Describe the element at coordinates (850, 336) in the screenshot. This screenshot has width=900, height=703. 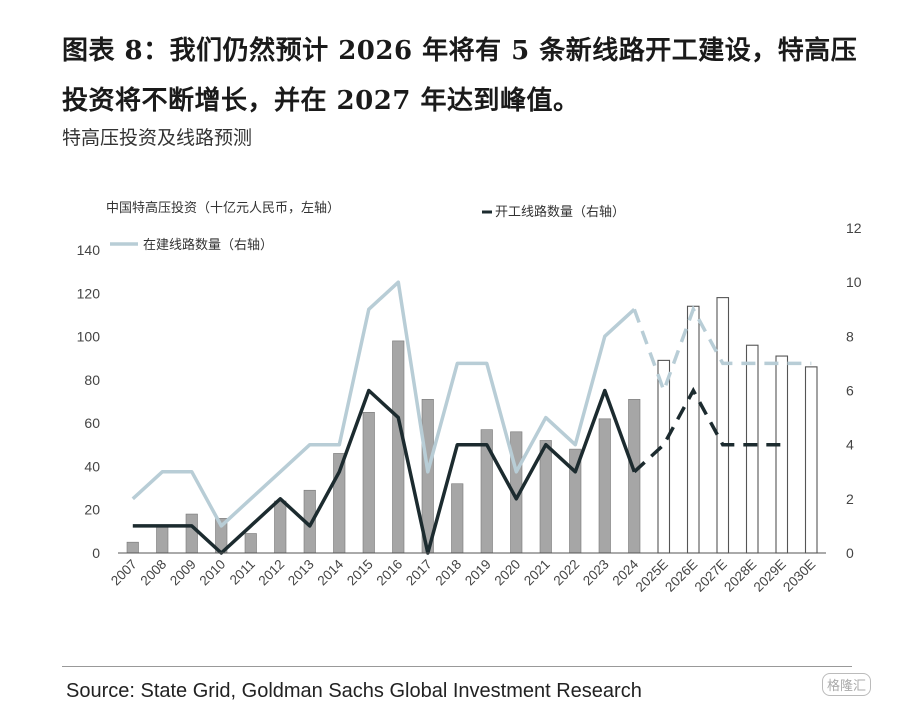
I see `right-tick-label: 8` at that location.